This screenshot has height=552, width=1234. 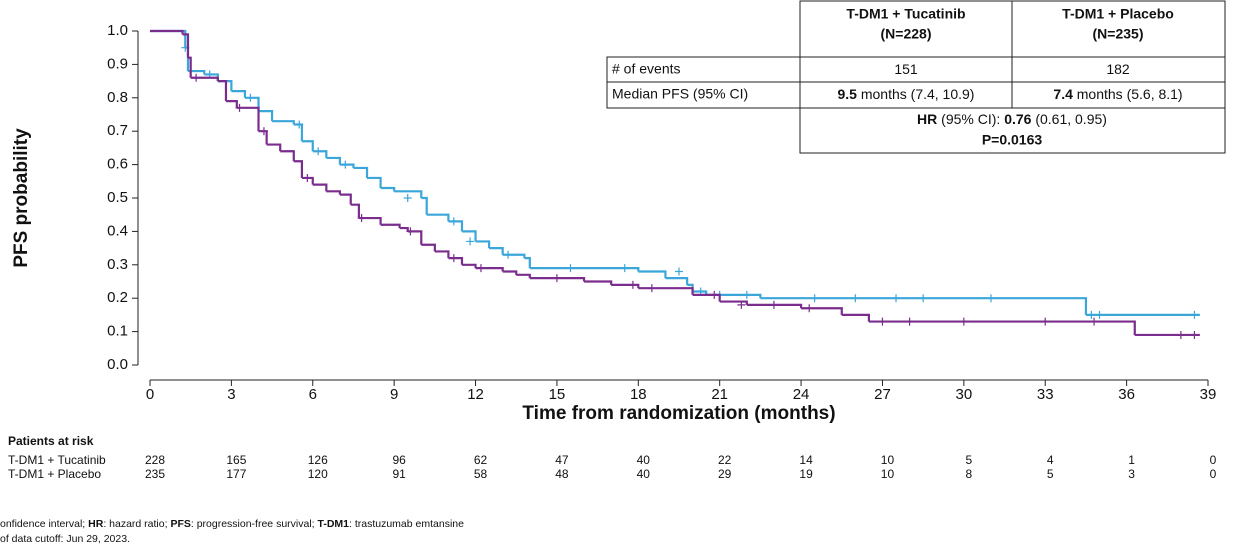 What do you see at coordinates (399, 474) in the screenshot?
I see `risk-count: 91` at bounding box center [399, 474].